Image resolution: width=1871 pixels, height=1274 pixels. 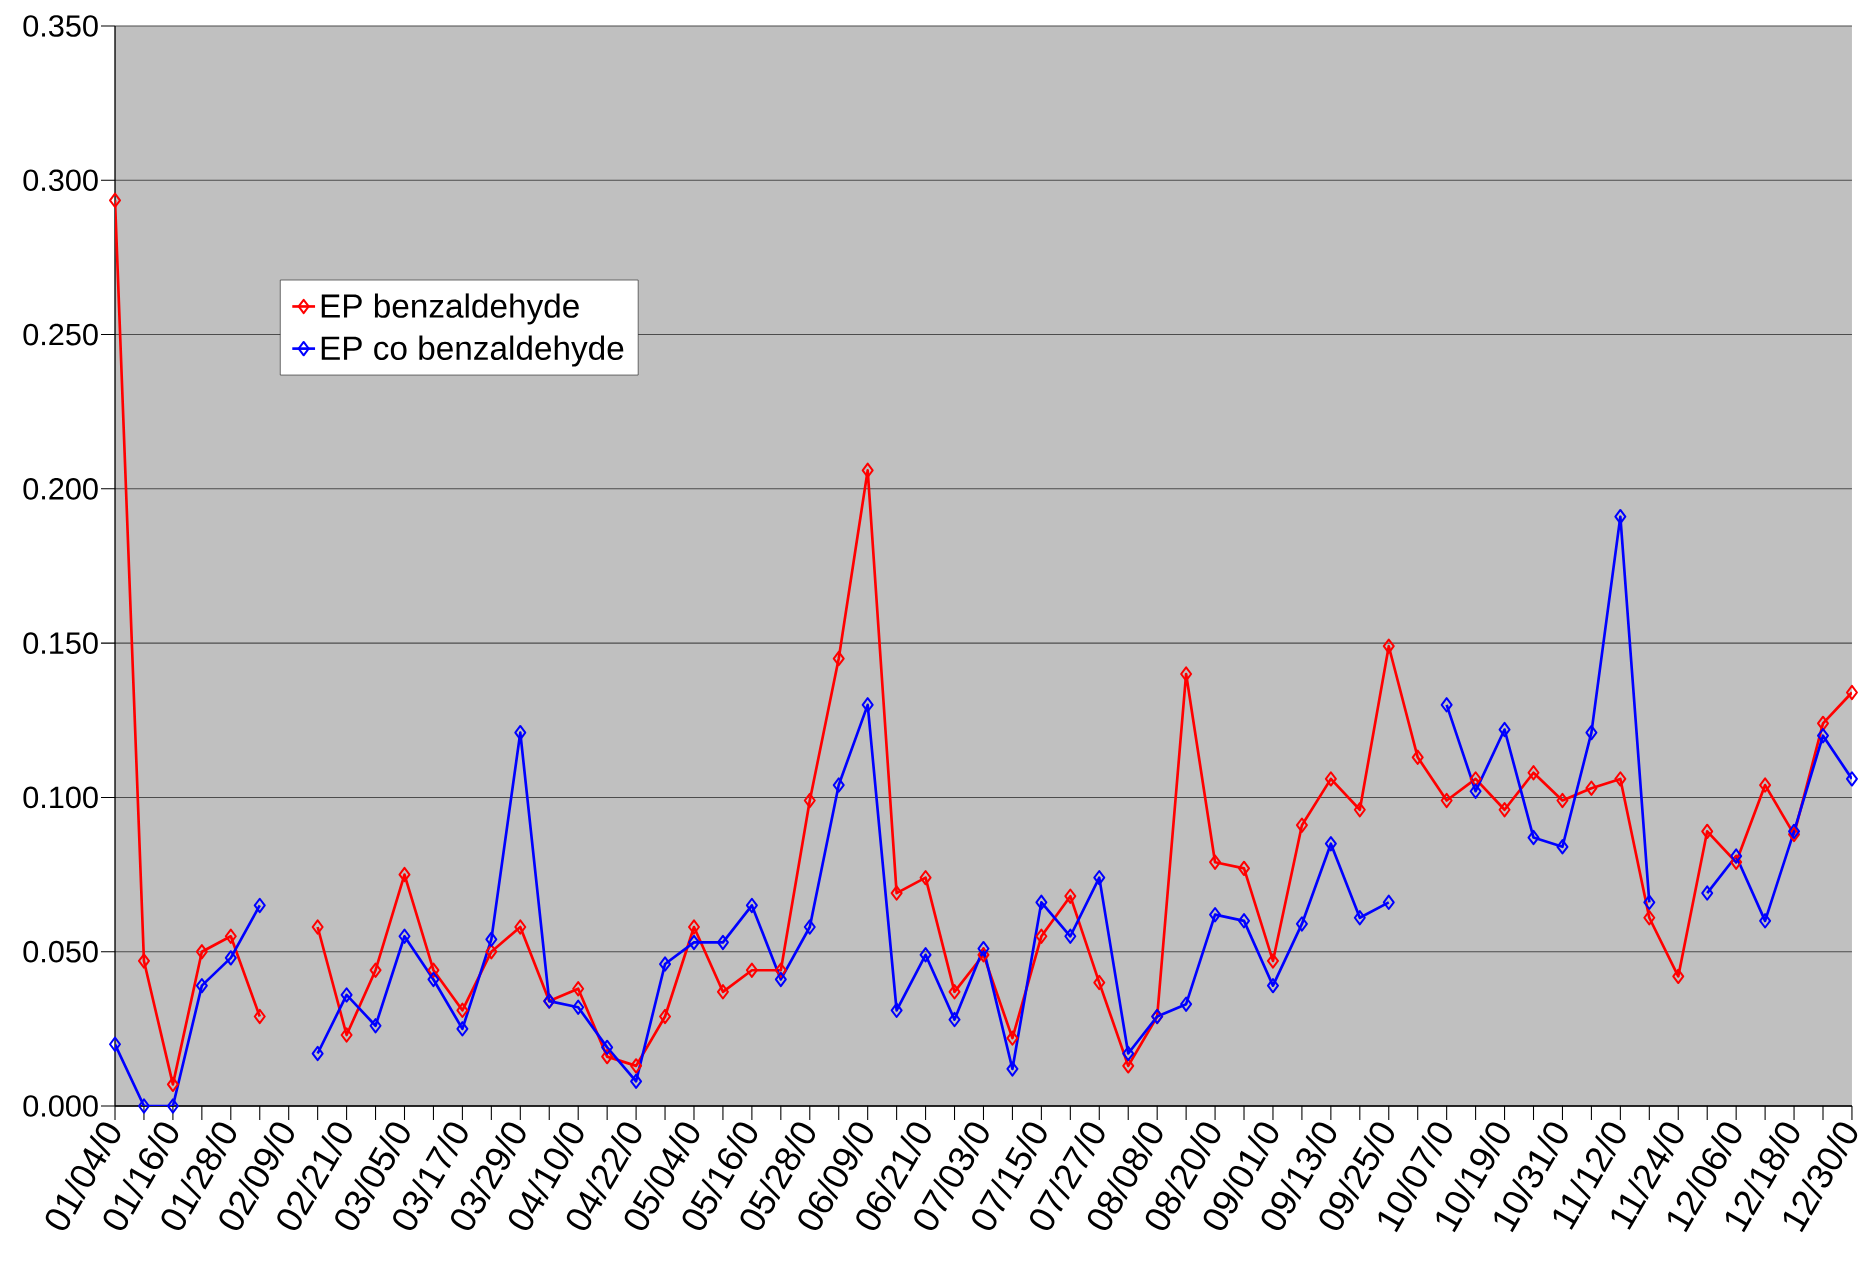 I want to click on y-tick-label: 0.300, so click(x=60, y=180).